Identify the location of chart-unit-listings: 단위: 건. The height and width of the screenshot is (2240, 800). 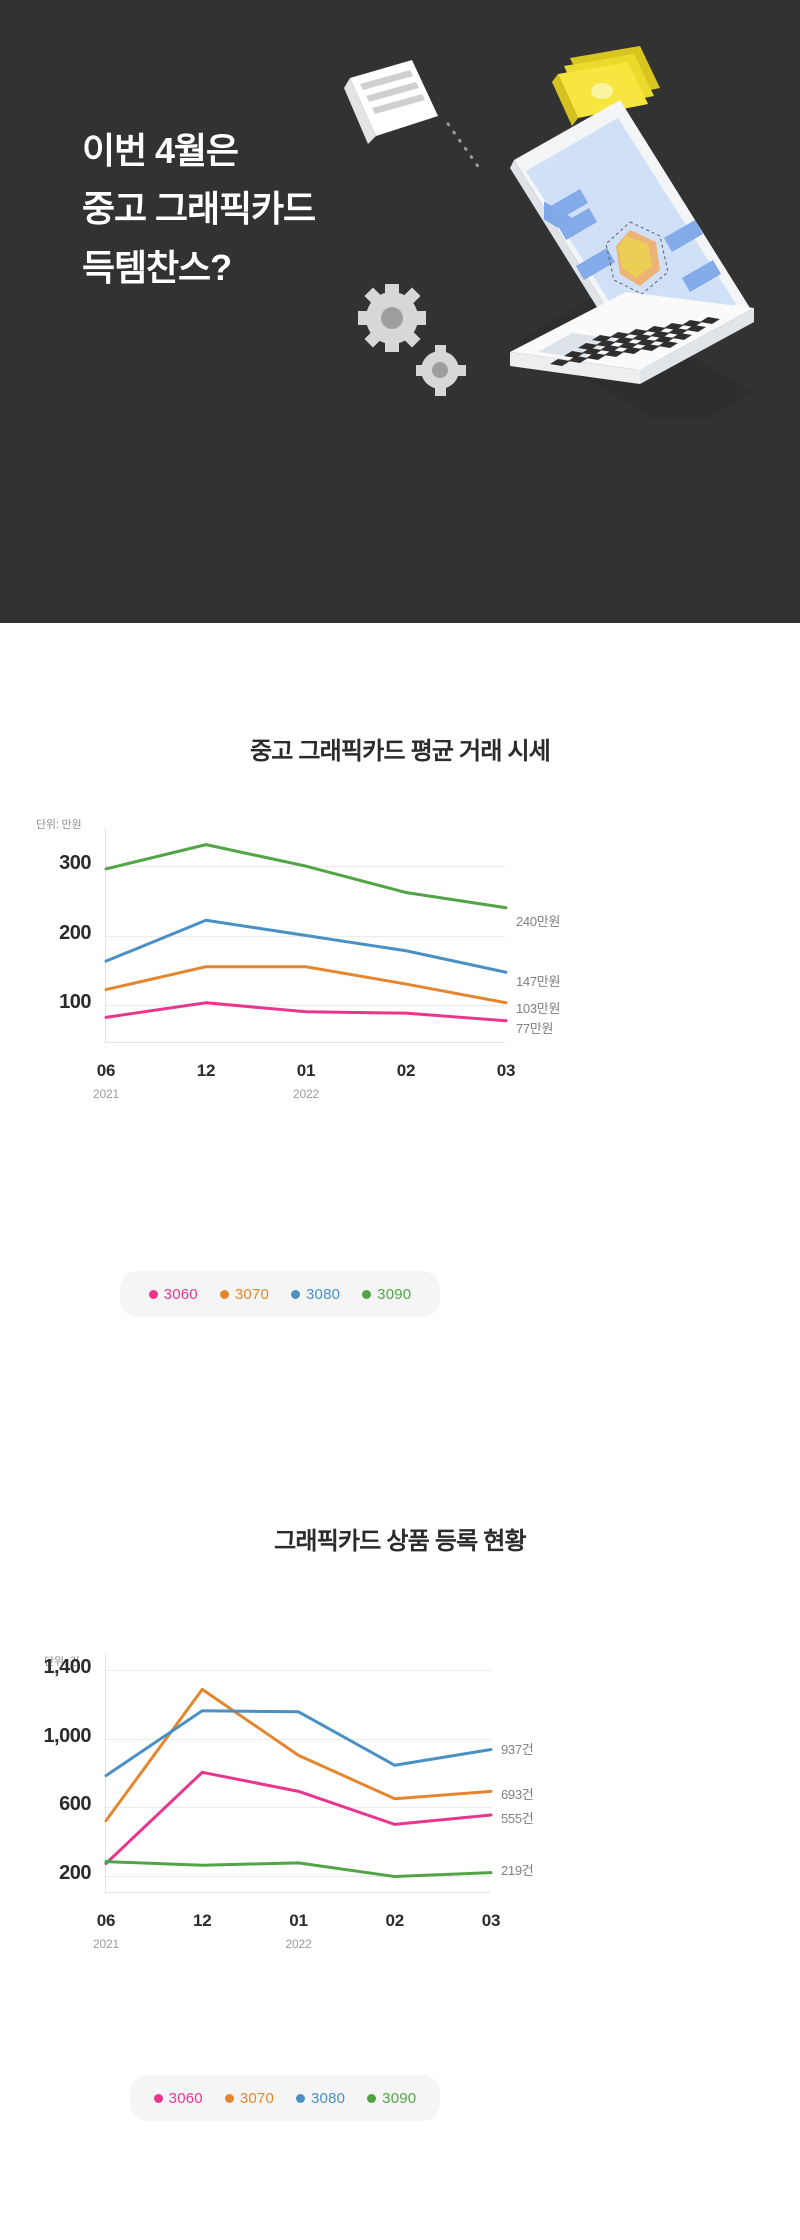
(62, 1662).